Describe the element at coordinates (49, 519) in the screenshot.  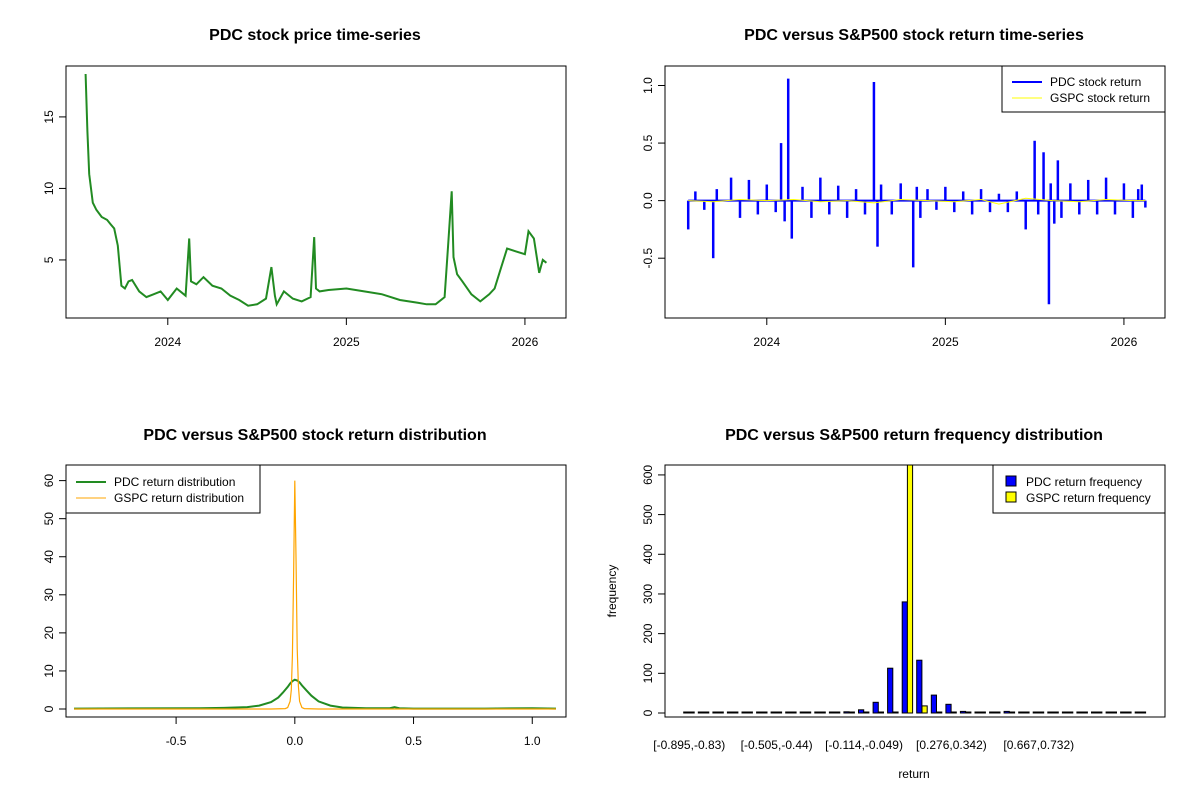
I see `distribution-y-tick-label-5: 50` at that location.